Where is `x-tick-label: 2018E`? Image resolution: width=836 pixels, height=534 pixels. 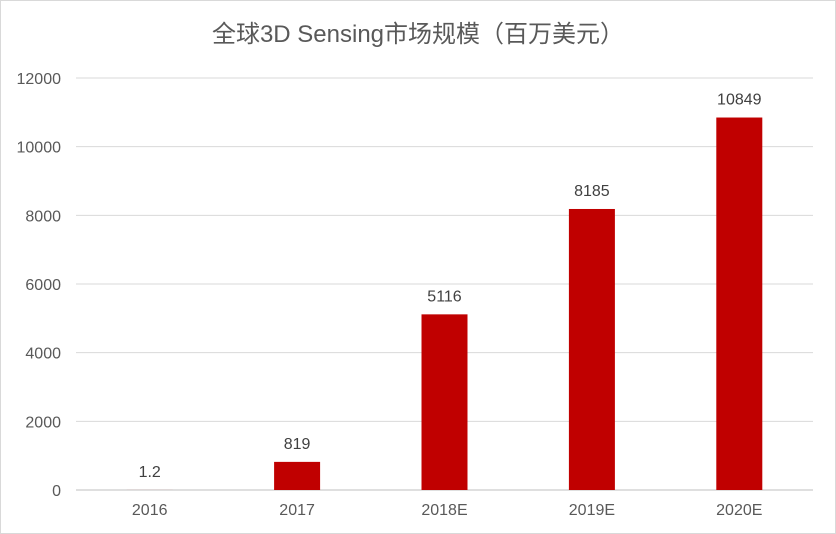
x-tick-label: 2018E is located at coordinates (444, 510).